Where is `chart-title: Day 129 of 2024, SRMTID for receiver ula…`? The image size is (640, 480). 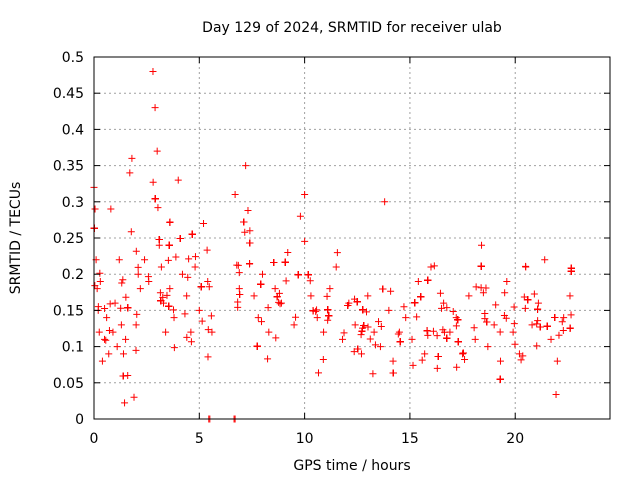 chart-title: Day 129 of 2024, SRMTID for receiver ula… is located at coordinates (352, 28).